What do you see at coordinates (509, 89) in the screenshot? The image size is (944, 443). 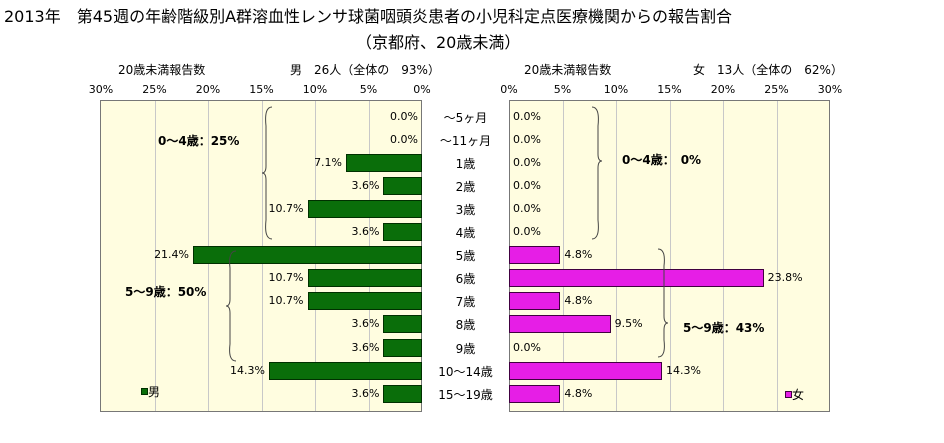 I see `female-tick-label: 0%` at bounding box center [509, 89].